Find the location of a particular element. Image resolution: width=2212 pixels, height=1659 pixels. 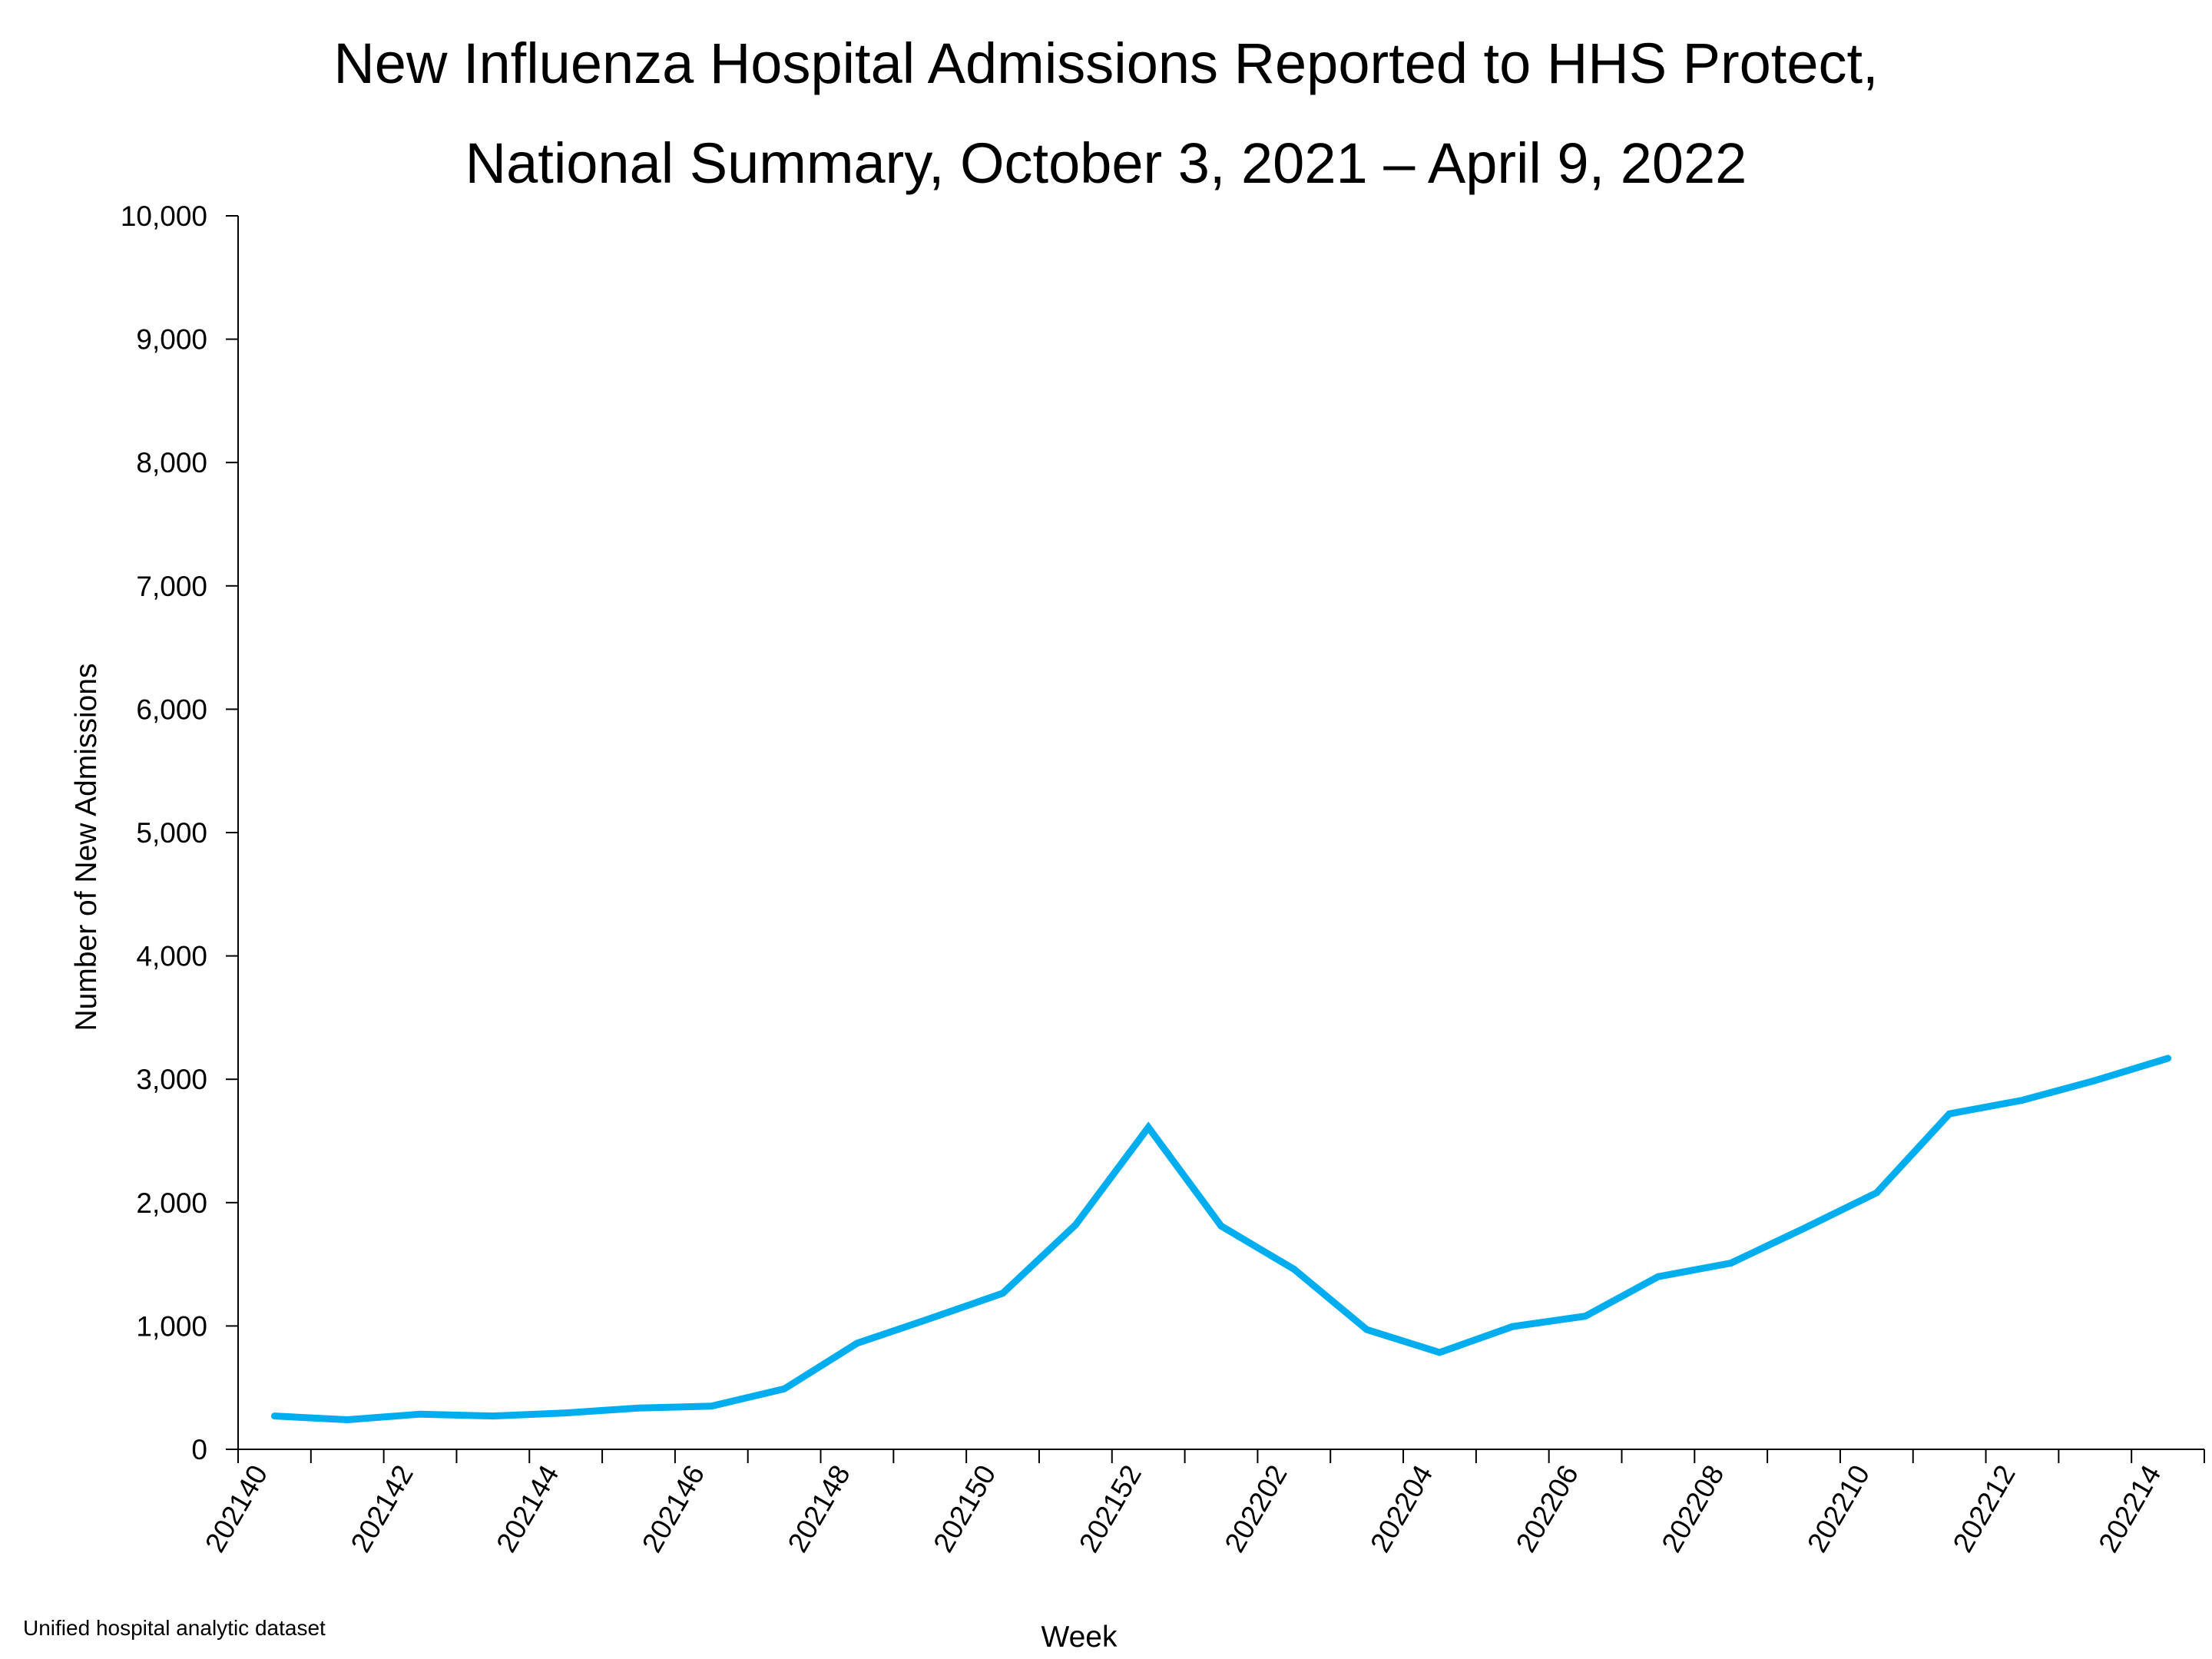

y-tick-label: 5,000 is located at coordinates (172, 833).